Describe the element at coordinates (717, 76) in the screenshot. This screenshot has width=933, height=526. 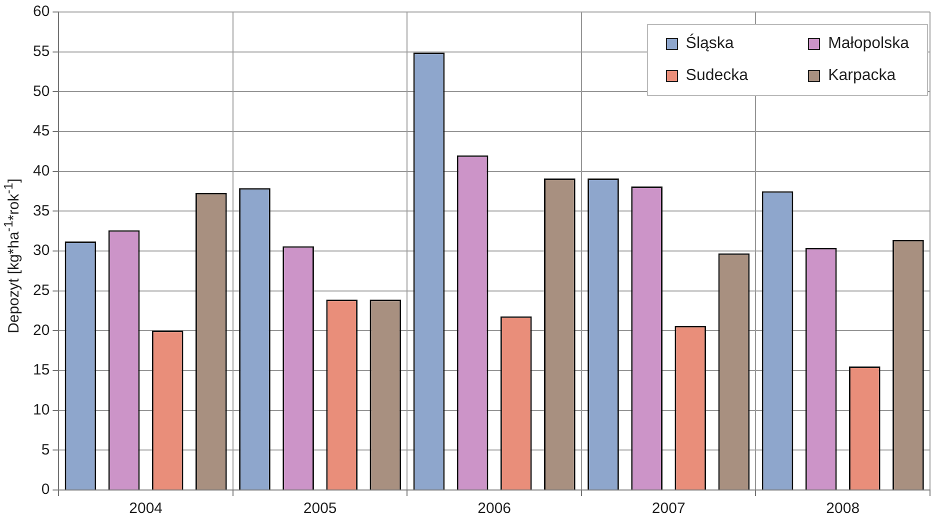
I see `legend-label: Sudecka` at that location.